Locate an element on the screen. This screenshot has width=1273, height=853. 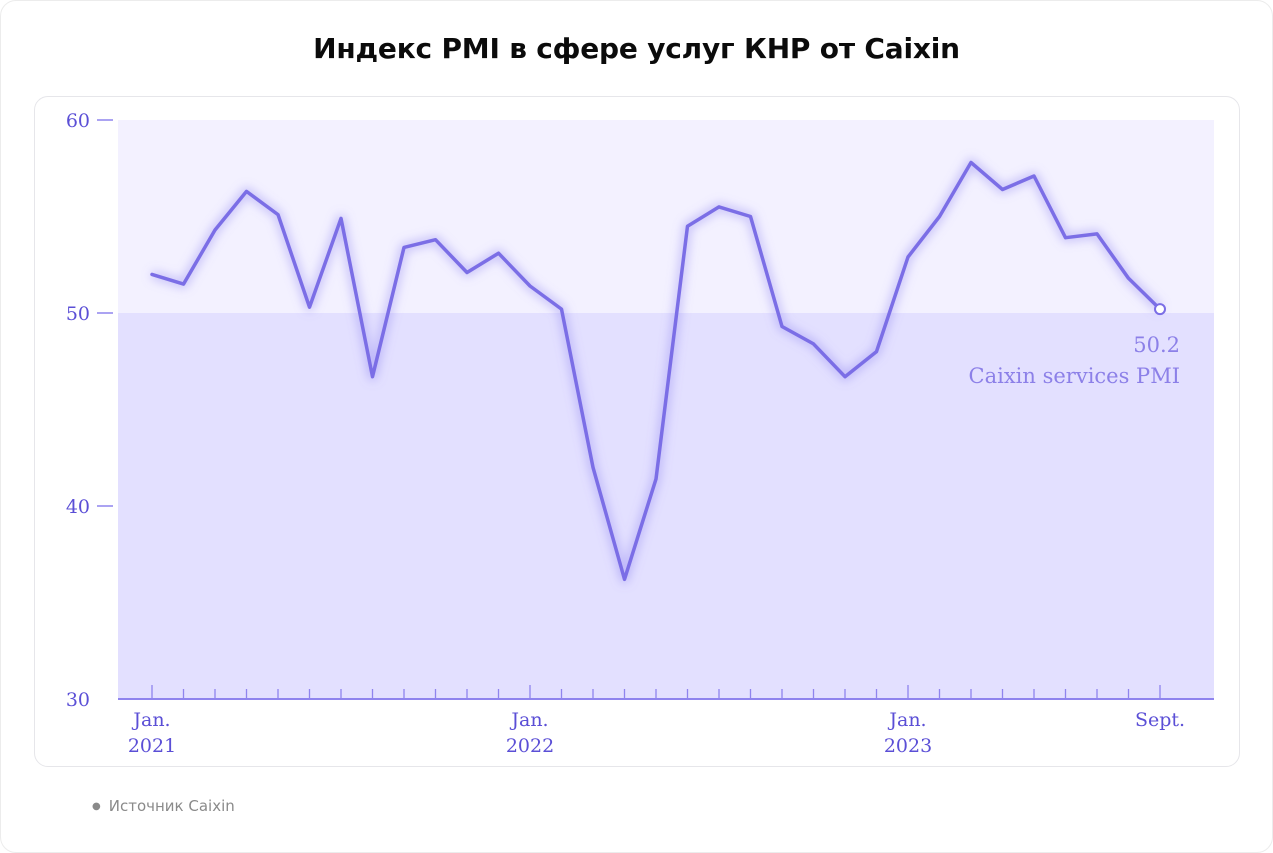
source-note: ● Источник Caixin is located at coordinates (163, 806).